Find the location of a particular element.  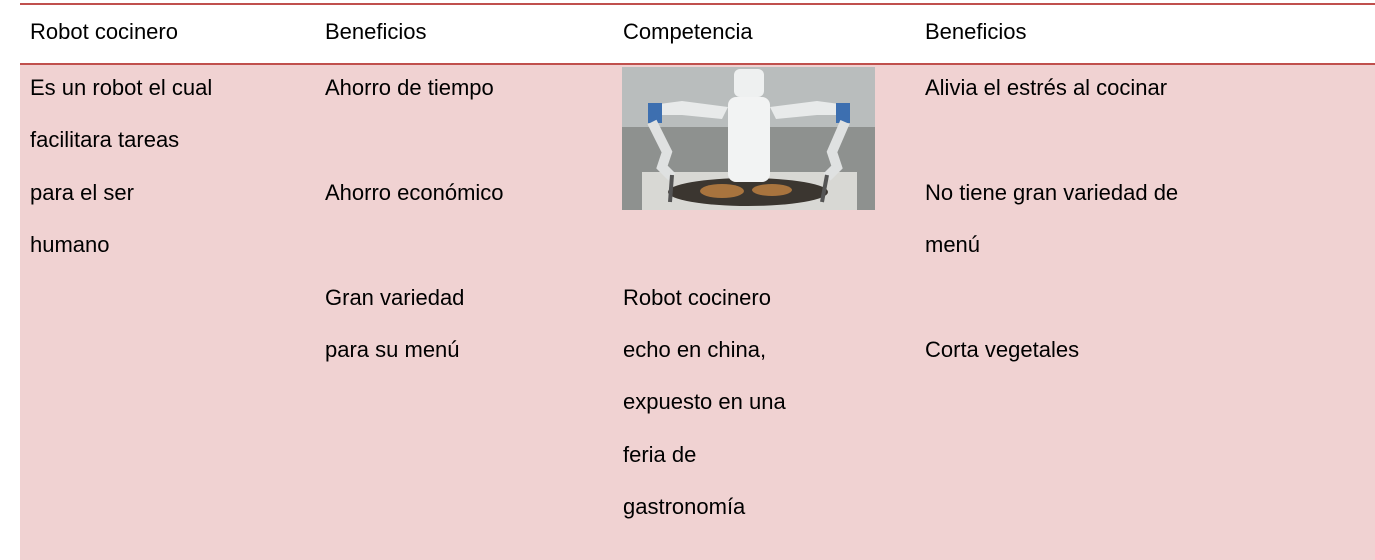

cell-text: Gran variedad is located at coordinates (395, 297).